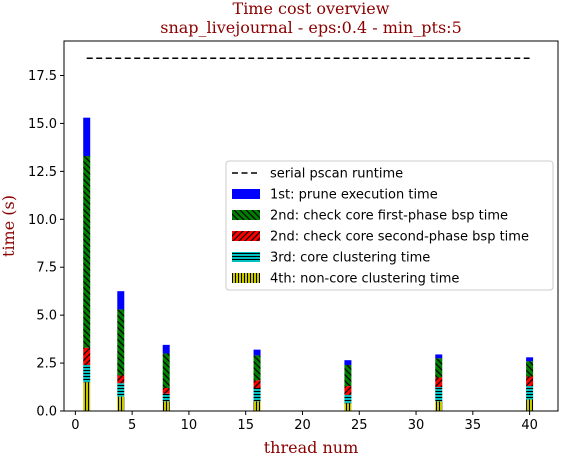 This screenshot has width=562, height=456. I want to click on bar-segment-2-x32, so click(439, 382).